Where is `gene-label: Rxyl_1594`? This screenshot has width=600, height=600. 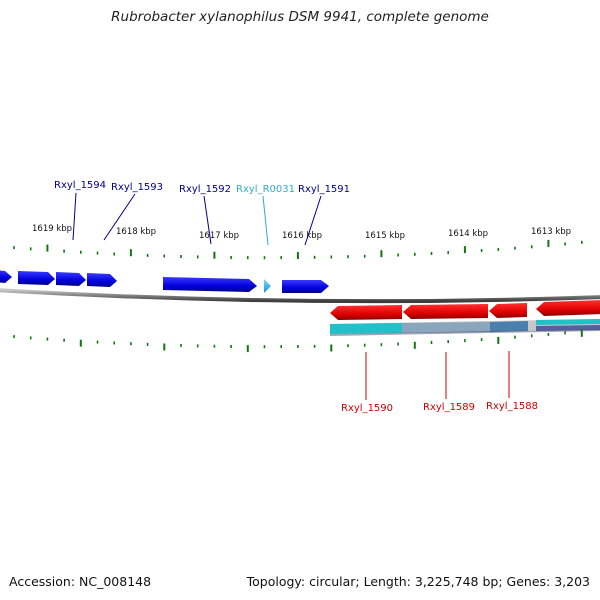
gene-label: Rxyl_1594 is located at coordinates (80, 185).